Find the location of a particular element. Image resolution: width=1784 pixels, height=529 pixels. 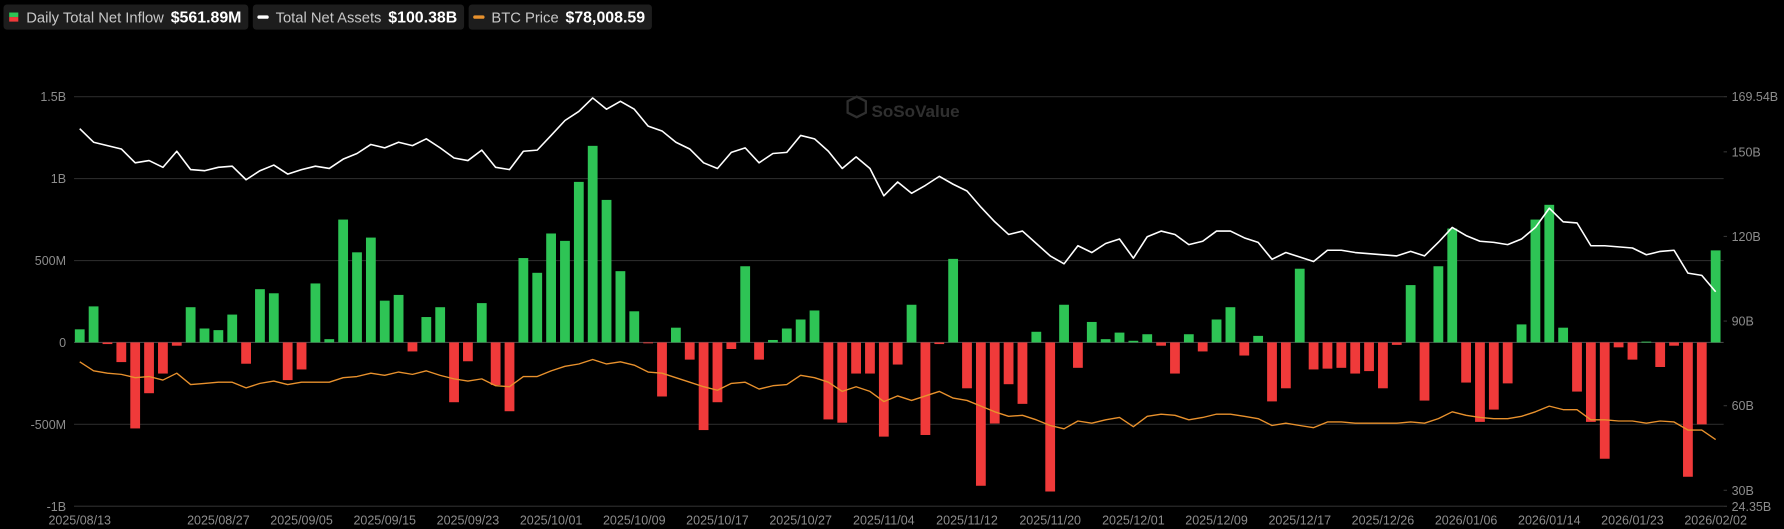

legend-value: $561.89M is located at coordinates (206, 18).